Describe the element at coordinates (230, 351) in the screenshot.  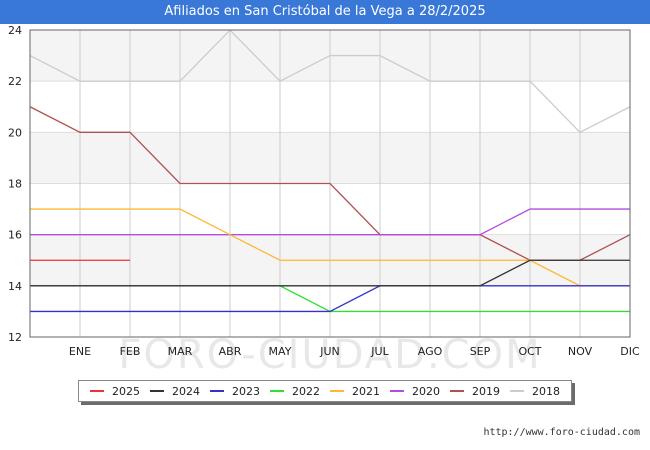
I see `x-tick-label: ABR` at that location.